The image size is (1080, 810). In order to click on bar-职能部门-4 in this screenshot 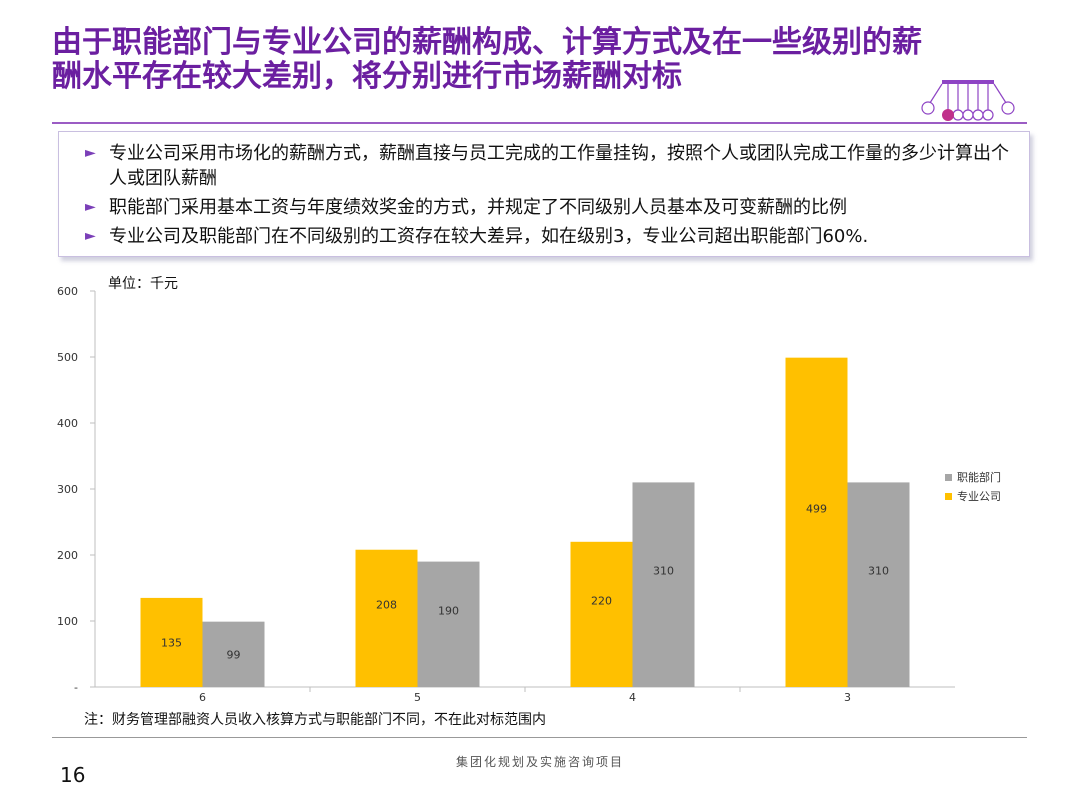, I will do `click(663, 584)`.